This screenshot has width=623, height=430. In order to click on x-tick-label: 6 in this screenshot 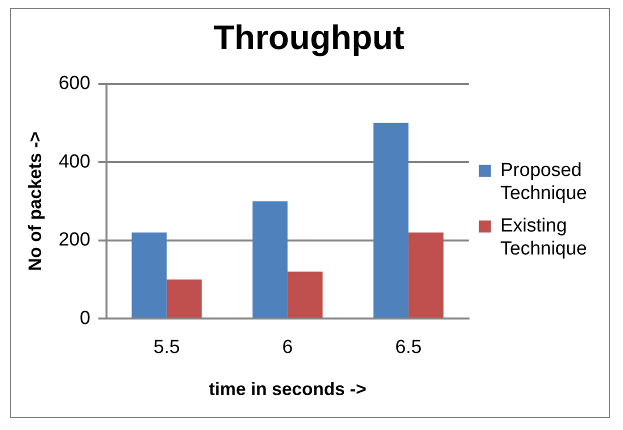, I will do `click(287, 347)`.